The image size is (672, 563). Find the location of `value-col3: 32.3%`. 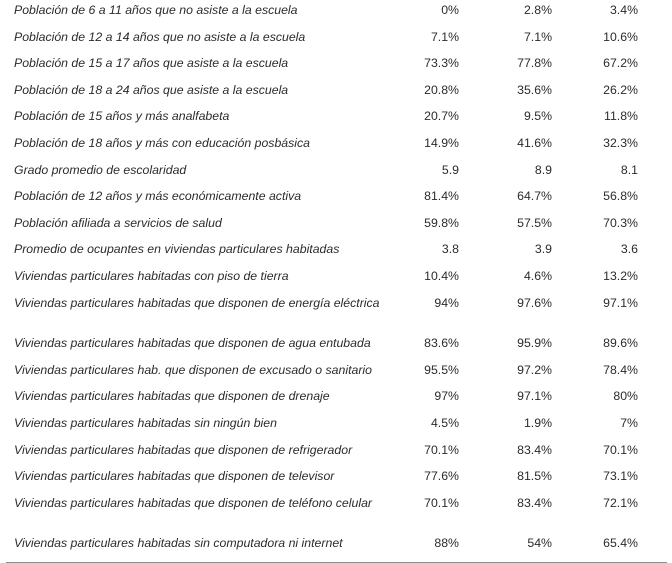

value-col3: 32.3% is located at coordinates (620, 142).